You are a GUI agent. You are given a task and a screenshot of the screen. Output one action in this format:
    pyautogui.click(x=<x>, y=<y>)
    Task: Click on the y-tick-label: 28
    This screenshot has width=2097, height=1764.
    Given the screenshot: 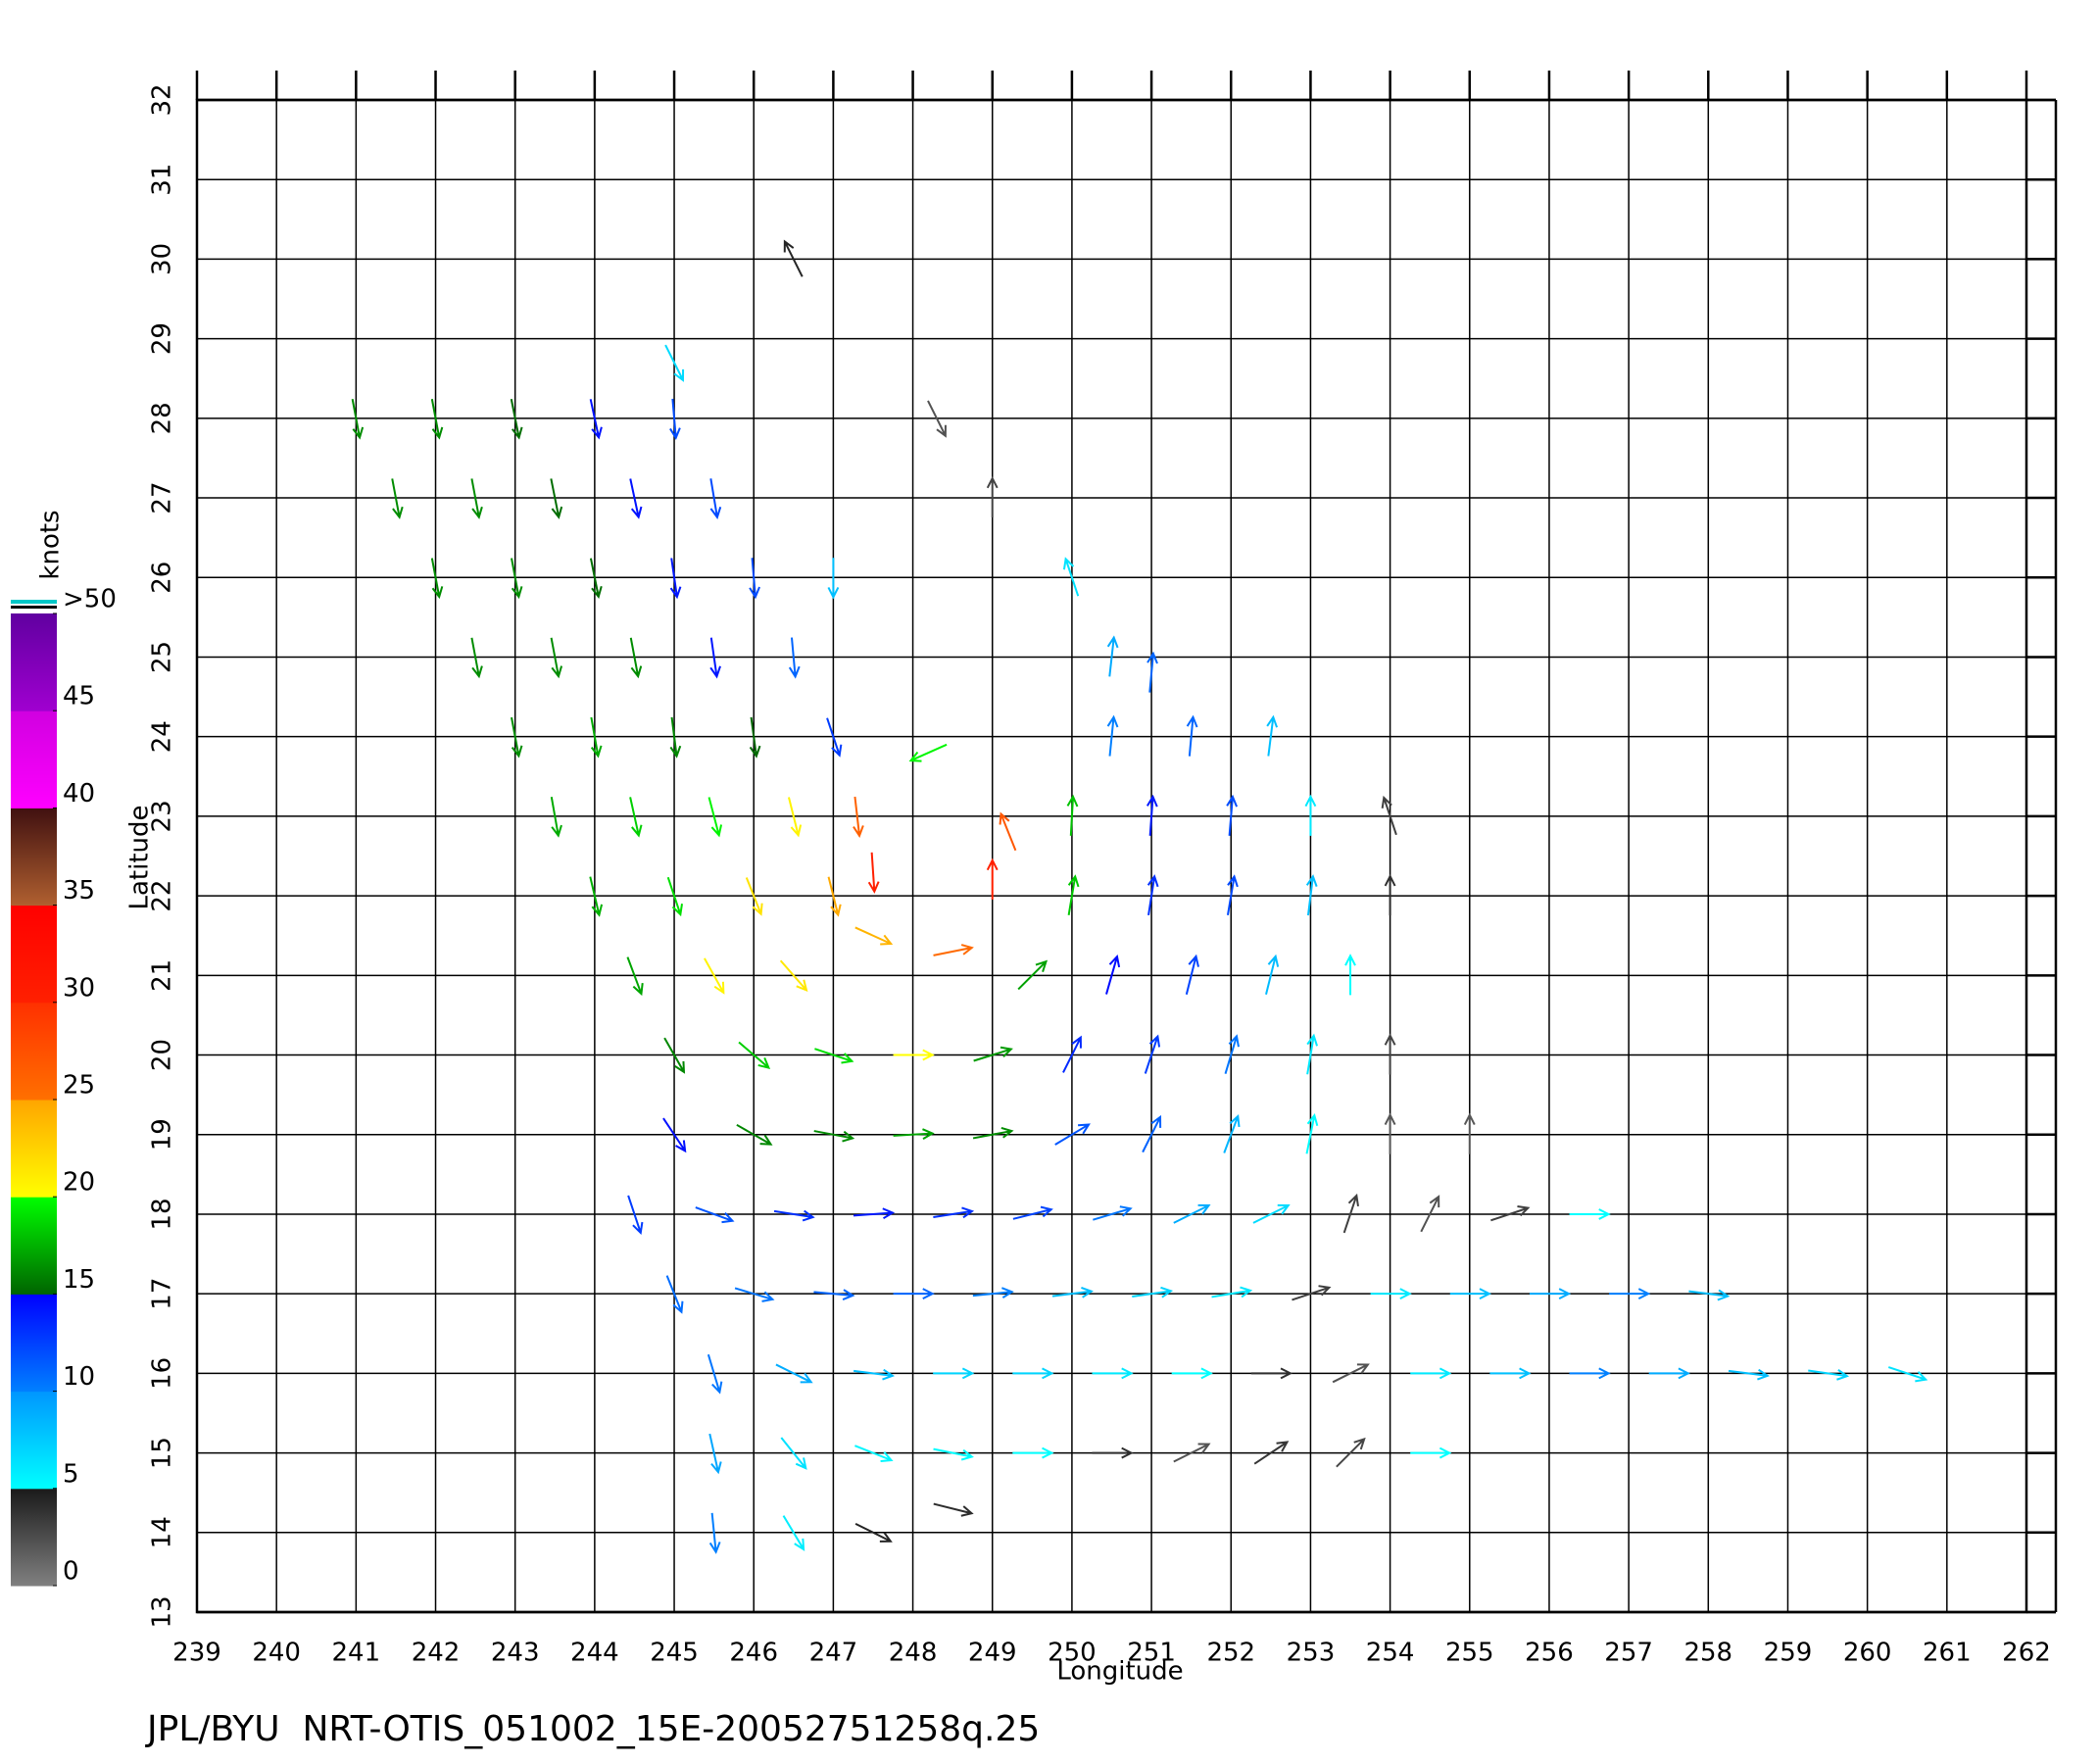 What is the action you would take?
    pyautogui.click(x=162, y=418)
    